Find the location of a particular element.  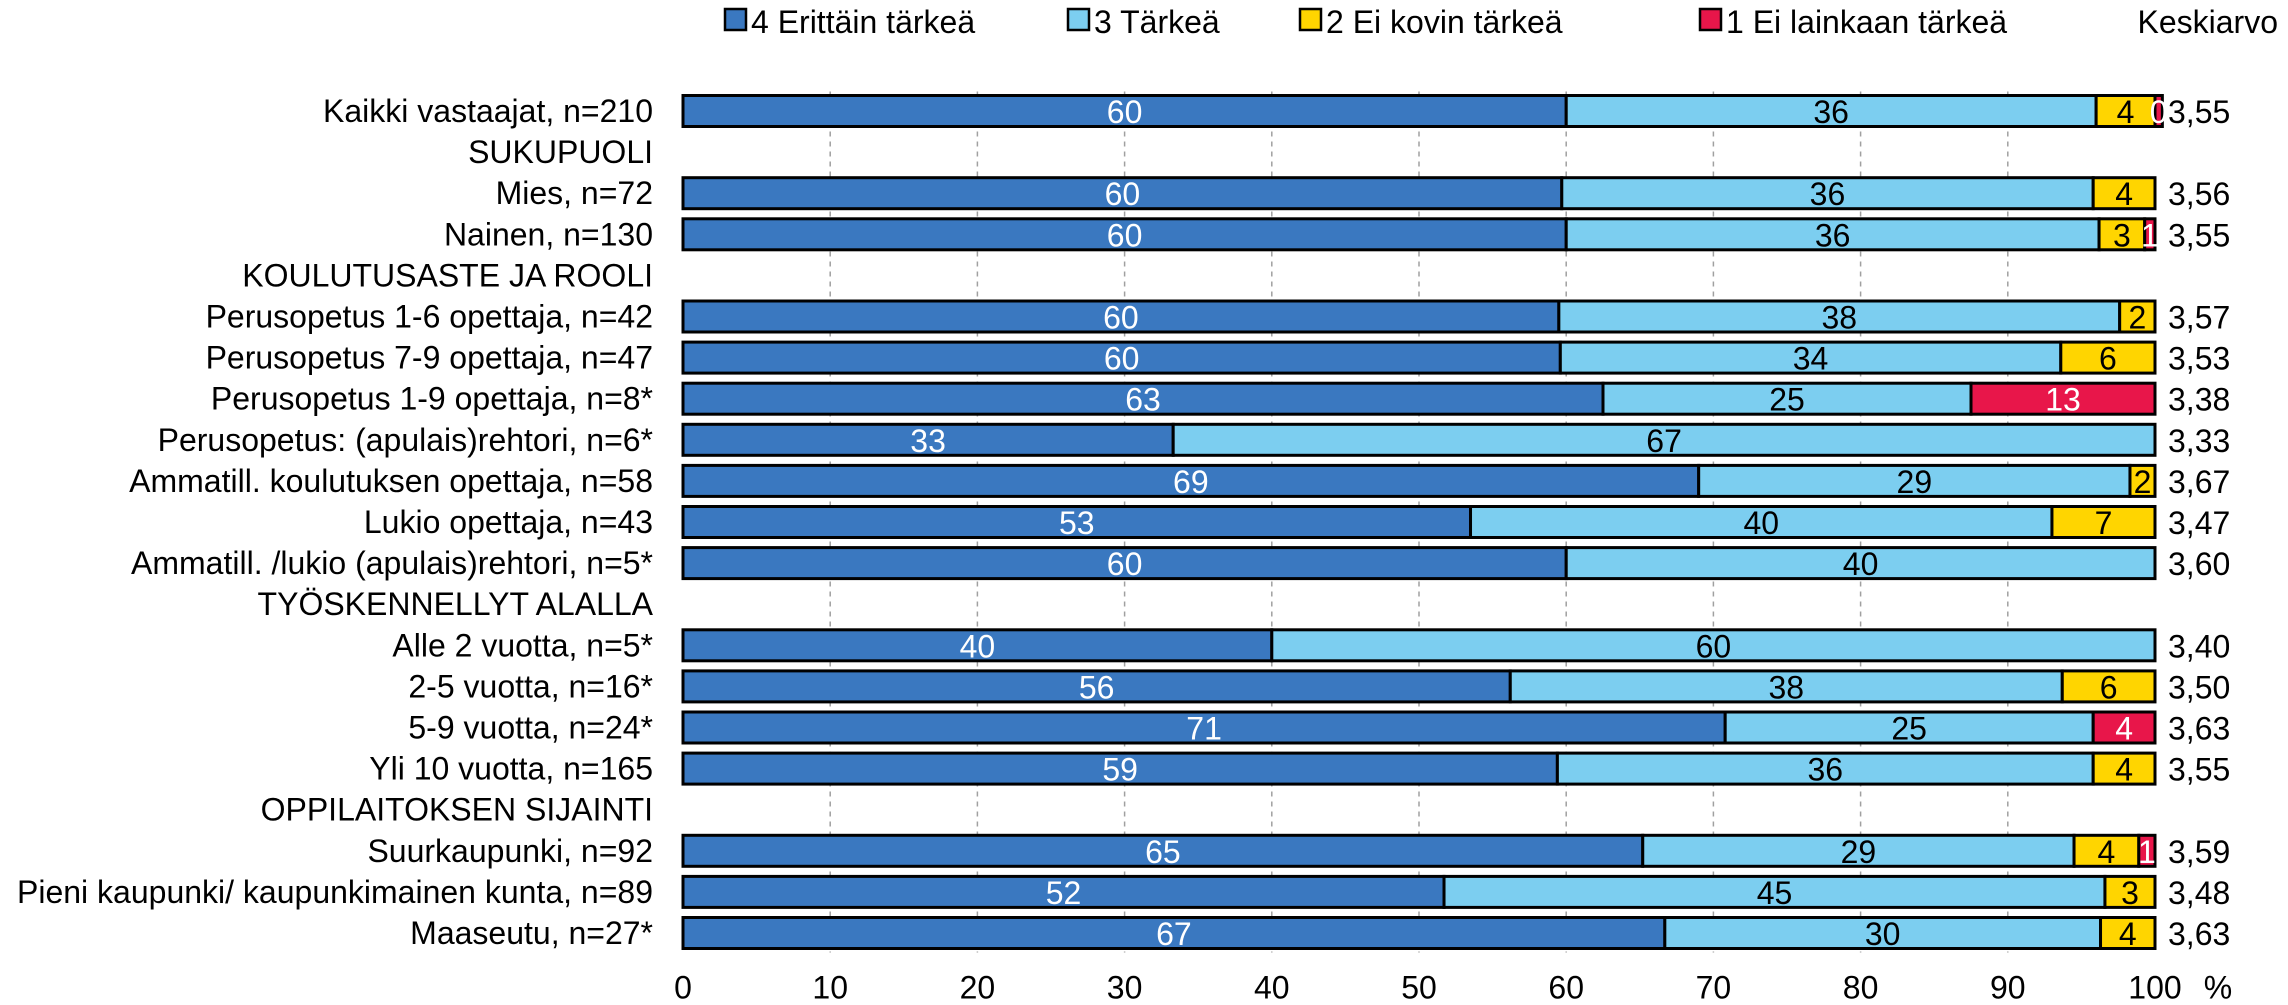

x-tick-label: 80 is located at coordinates (1861, 987).